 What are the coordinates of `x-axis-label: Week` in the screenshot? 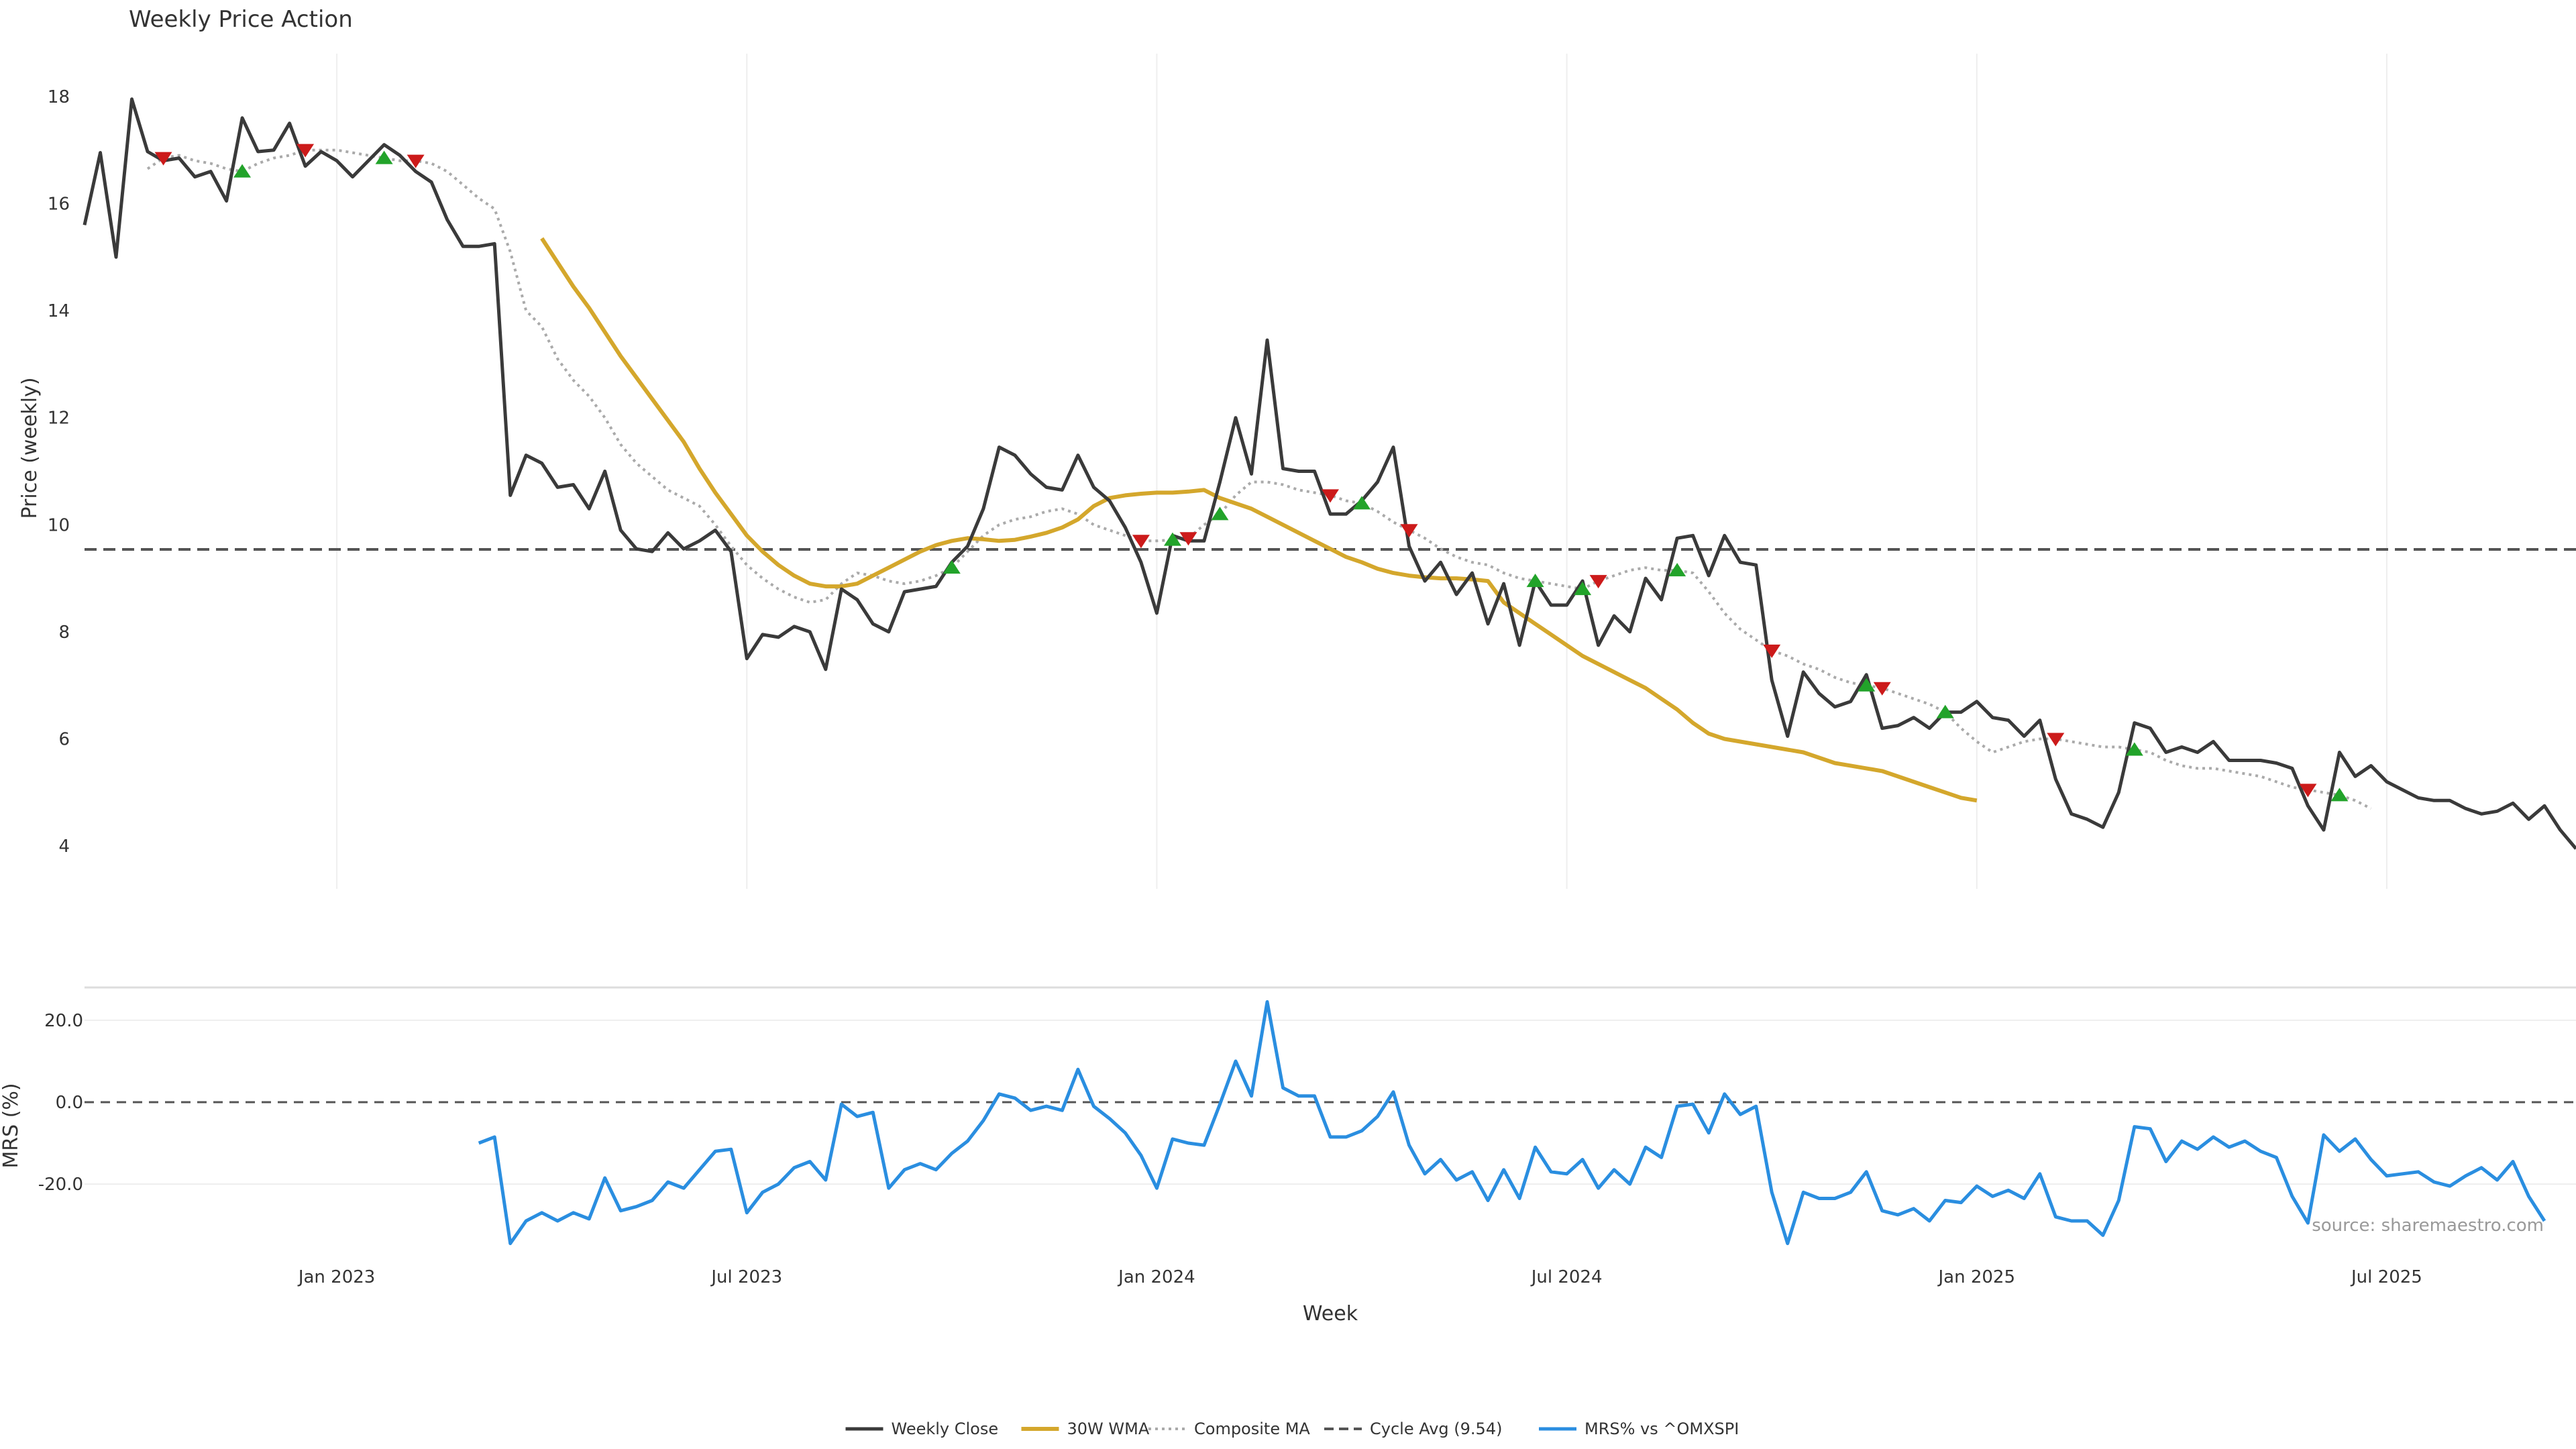 It's located at (1330, 1314).